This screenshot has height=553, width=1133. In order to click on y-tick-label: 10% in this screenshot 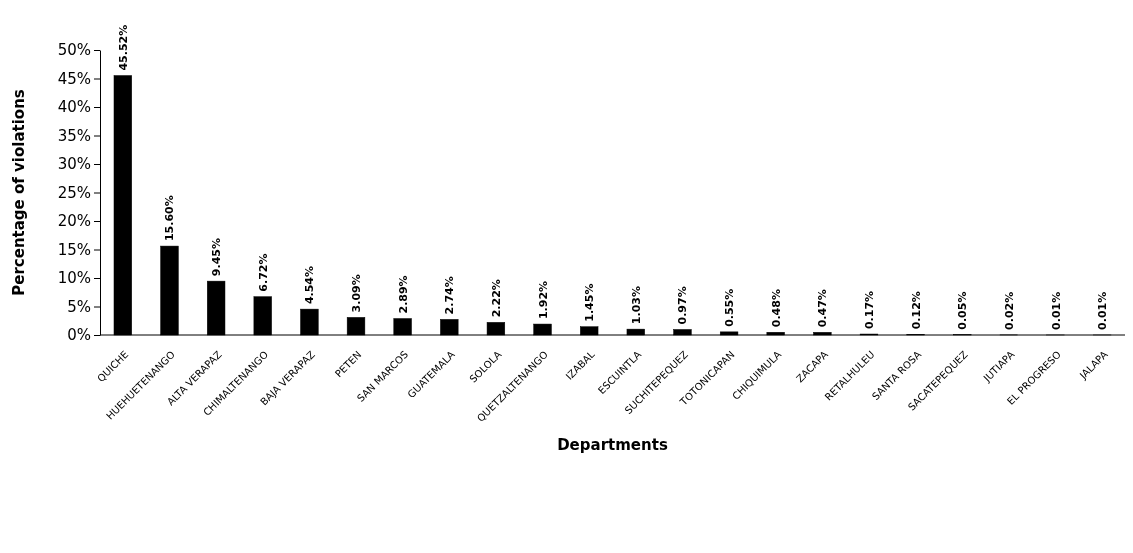, I will do `click(74, 278)`.